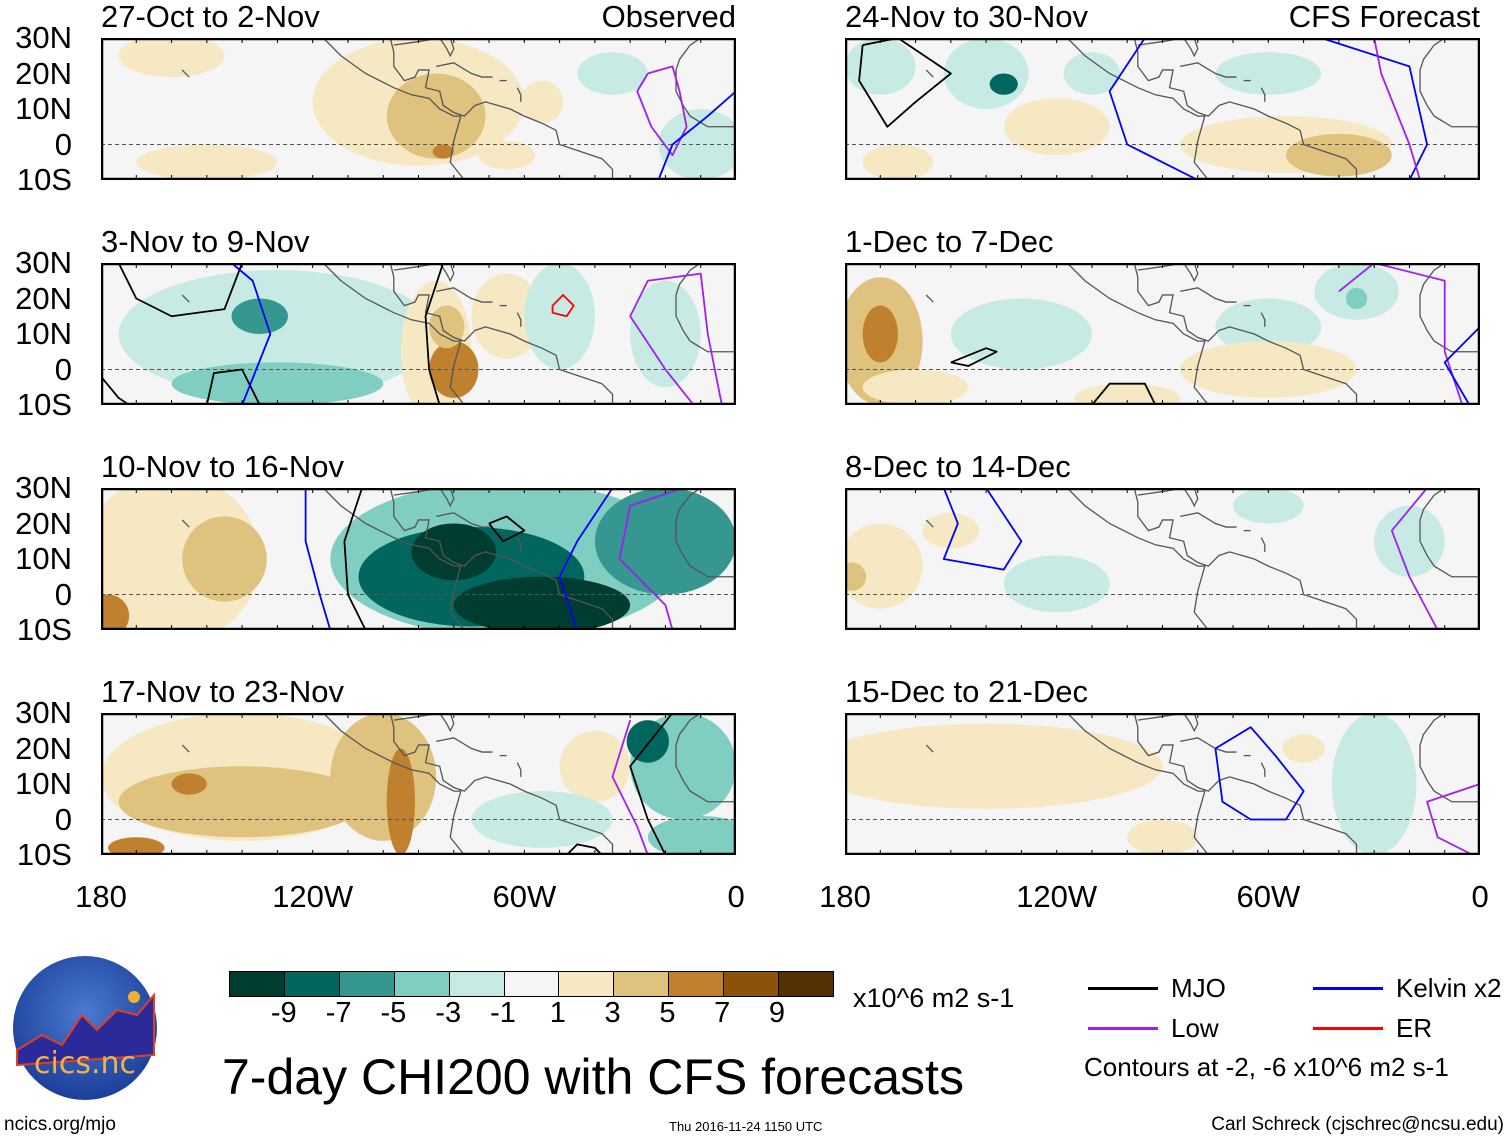 This screenshot has width=1510, height=1142. What do you see at coordinates (1384, 17) in the screenshot?
I see `panel-source-label: CFS Forecast` at bounding box center [1384, 17].